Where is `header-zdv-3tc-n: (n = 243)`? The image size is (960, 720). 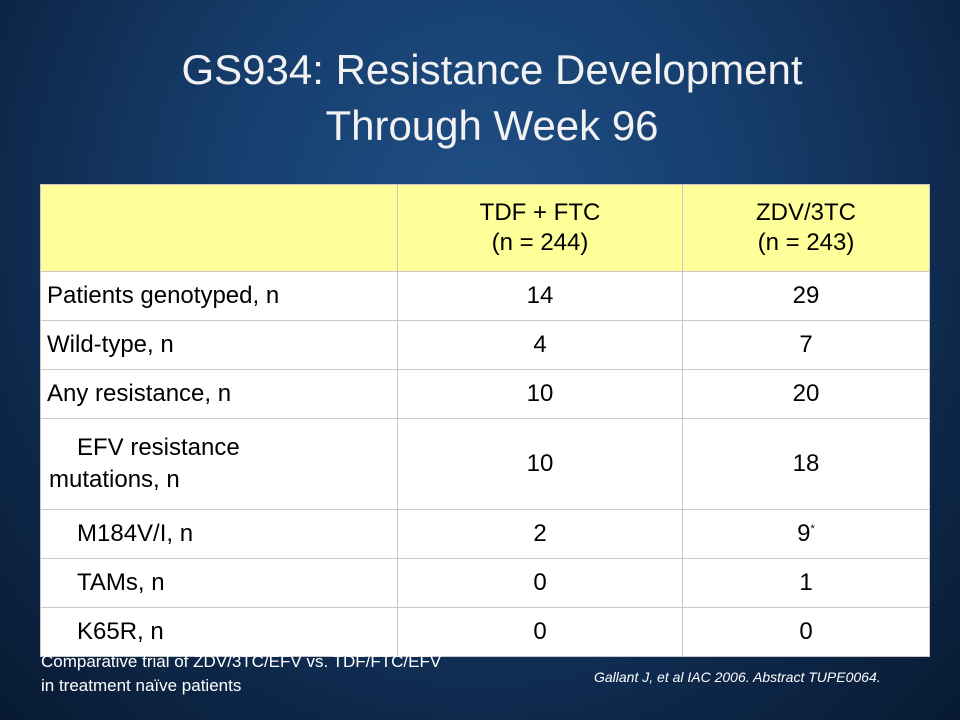 header-zdv-3tc-n: (n = 243) is located at coordinates (806, 242).